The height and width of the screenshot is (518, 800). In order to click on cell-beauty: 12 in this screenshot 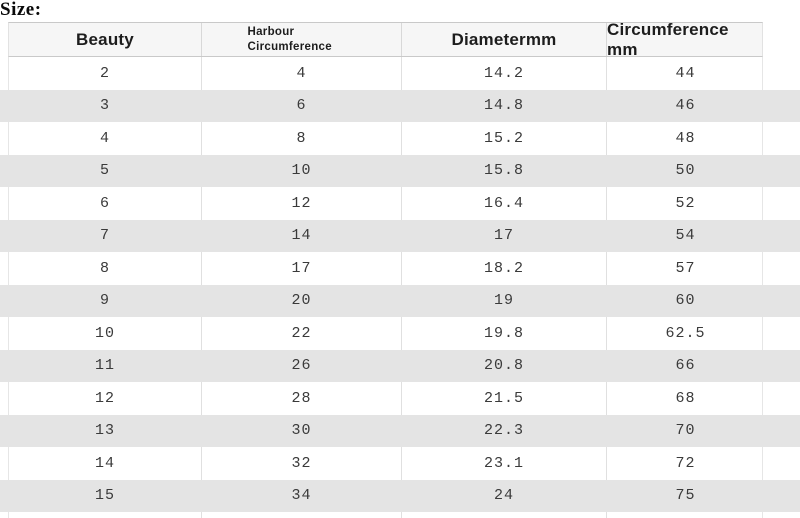, I will do `click(104, 398)`.